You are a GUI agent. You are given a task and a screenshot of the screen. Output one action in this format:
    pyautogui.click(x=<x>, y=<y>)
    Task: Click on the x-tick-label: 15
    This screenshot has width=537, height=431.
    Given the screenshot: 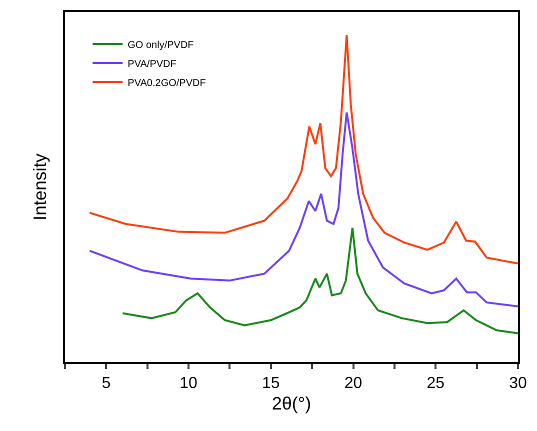 What is the action you would take?
    pyautogui.click(x=271, y=383)
    